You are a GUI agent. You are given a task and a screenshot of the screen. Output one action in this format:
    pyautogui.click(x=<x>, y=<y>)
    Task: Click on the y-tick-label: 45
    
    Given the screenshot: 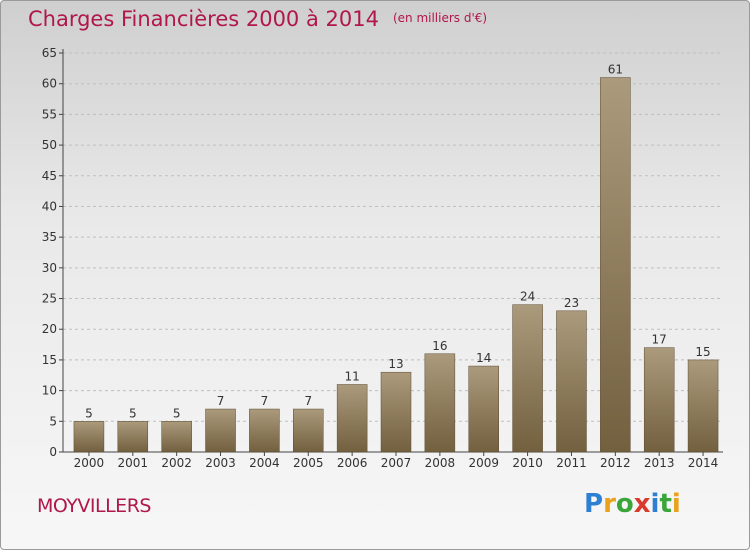 What is the action you would take?
    pyautogui.click(x=49, y=176)
    